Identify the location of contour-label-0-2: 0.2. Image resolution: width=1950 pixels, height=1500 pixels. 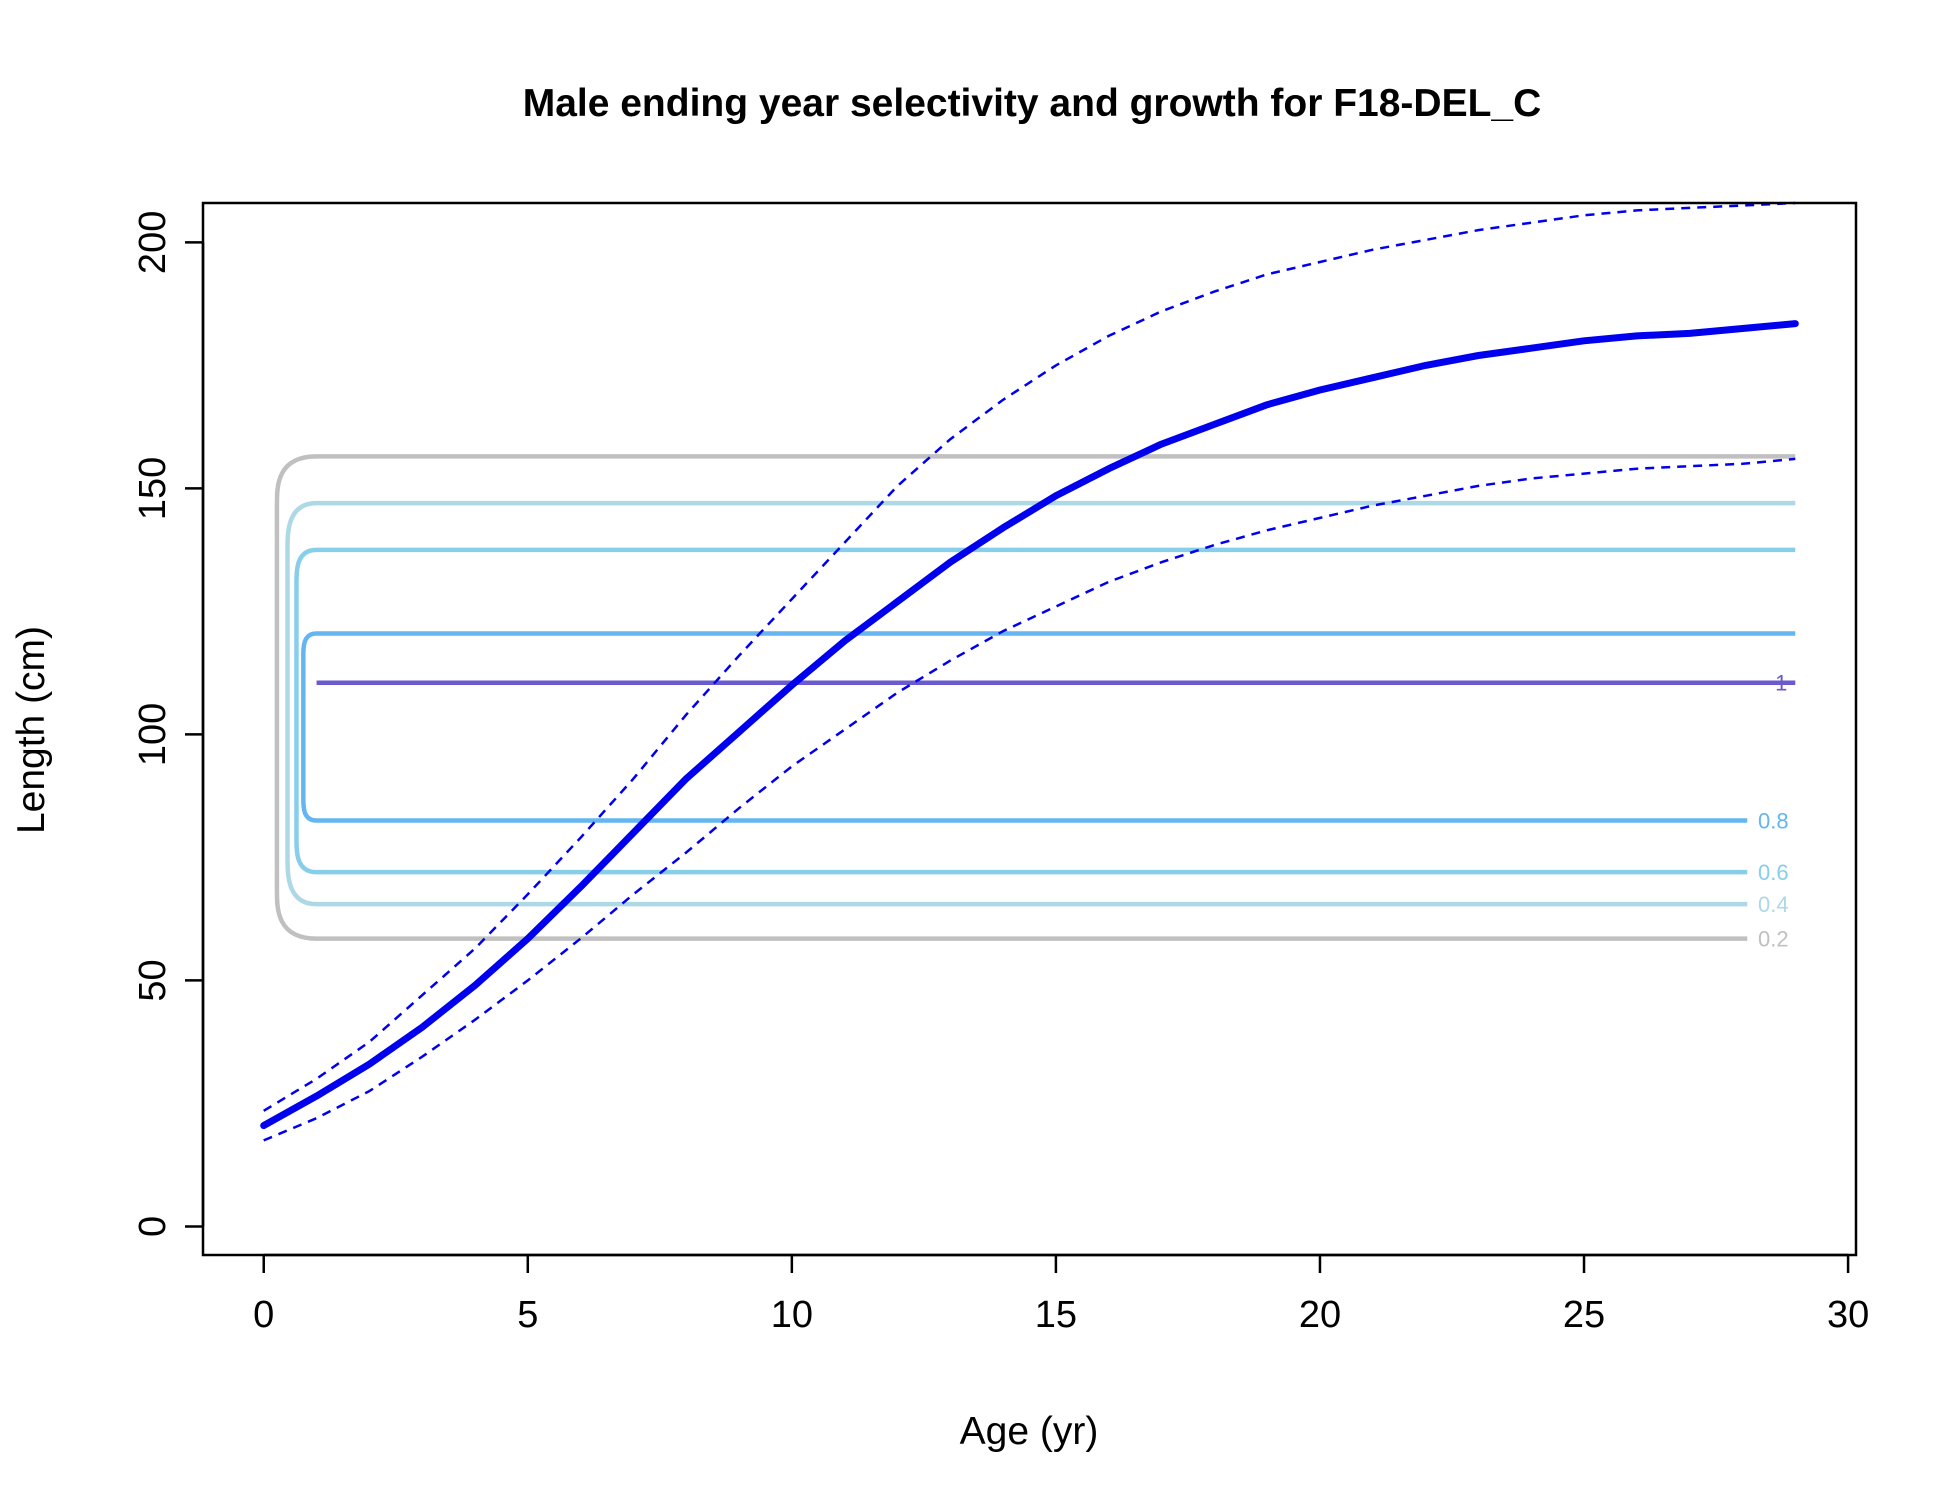
(1773, 939).